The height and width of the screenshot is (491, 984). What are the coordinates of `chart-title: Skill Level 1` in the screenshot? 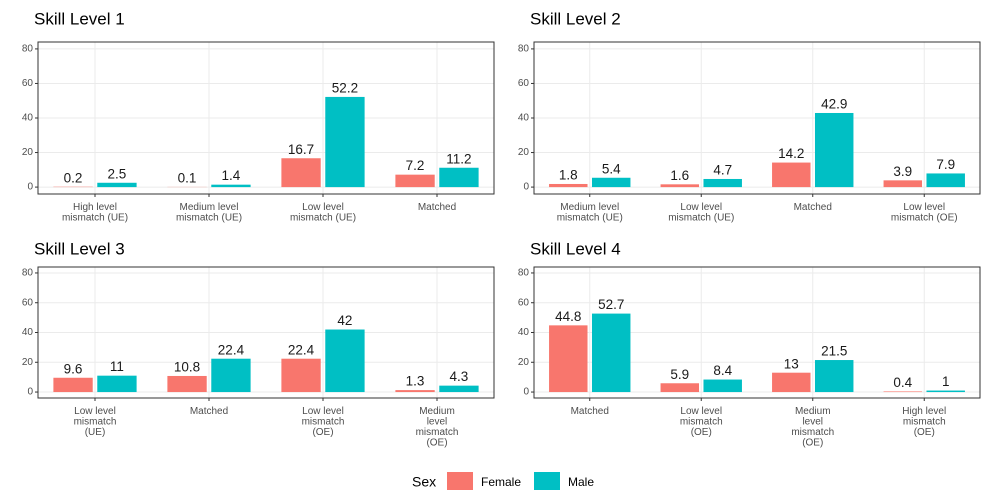 It's located at (79, 18).